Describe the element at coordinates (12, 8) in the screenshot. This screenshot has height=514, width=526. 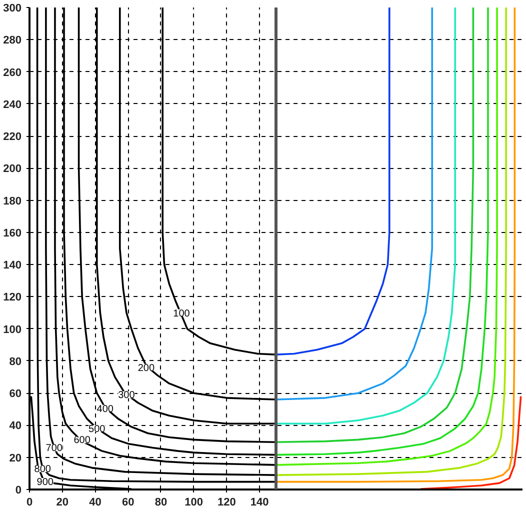
I see `y-tick-label: 300` at that location.